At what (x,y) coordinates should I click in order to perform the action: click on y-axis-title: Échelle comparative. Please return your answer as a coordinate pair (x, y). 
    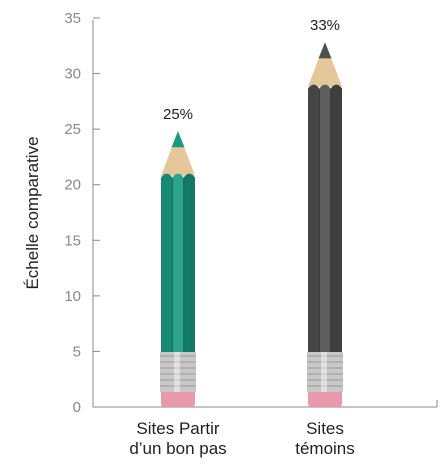
    Looking at the image, I should click on (32, 212).